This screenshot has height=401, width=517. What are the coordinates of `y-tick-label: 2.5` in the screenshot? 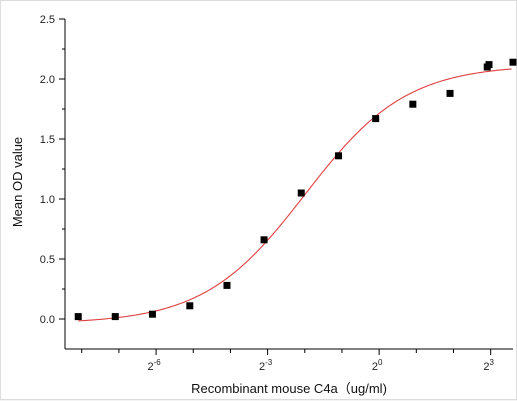 It's located at (47, 20).